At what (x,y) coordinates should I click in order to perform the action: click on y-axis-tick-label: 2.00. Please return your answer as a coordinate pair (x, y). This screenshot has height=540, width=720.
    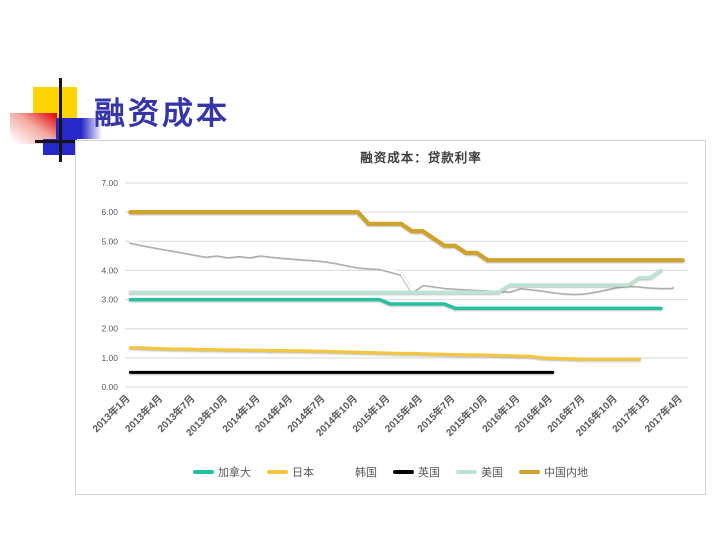
    Looking at the image, I should click on (109, 329).